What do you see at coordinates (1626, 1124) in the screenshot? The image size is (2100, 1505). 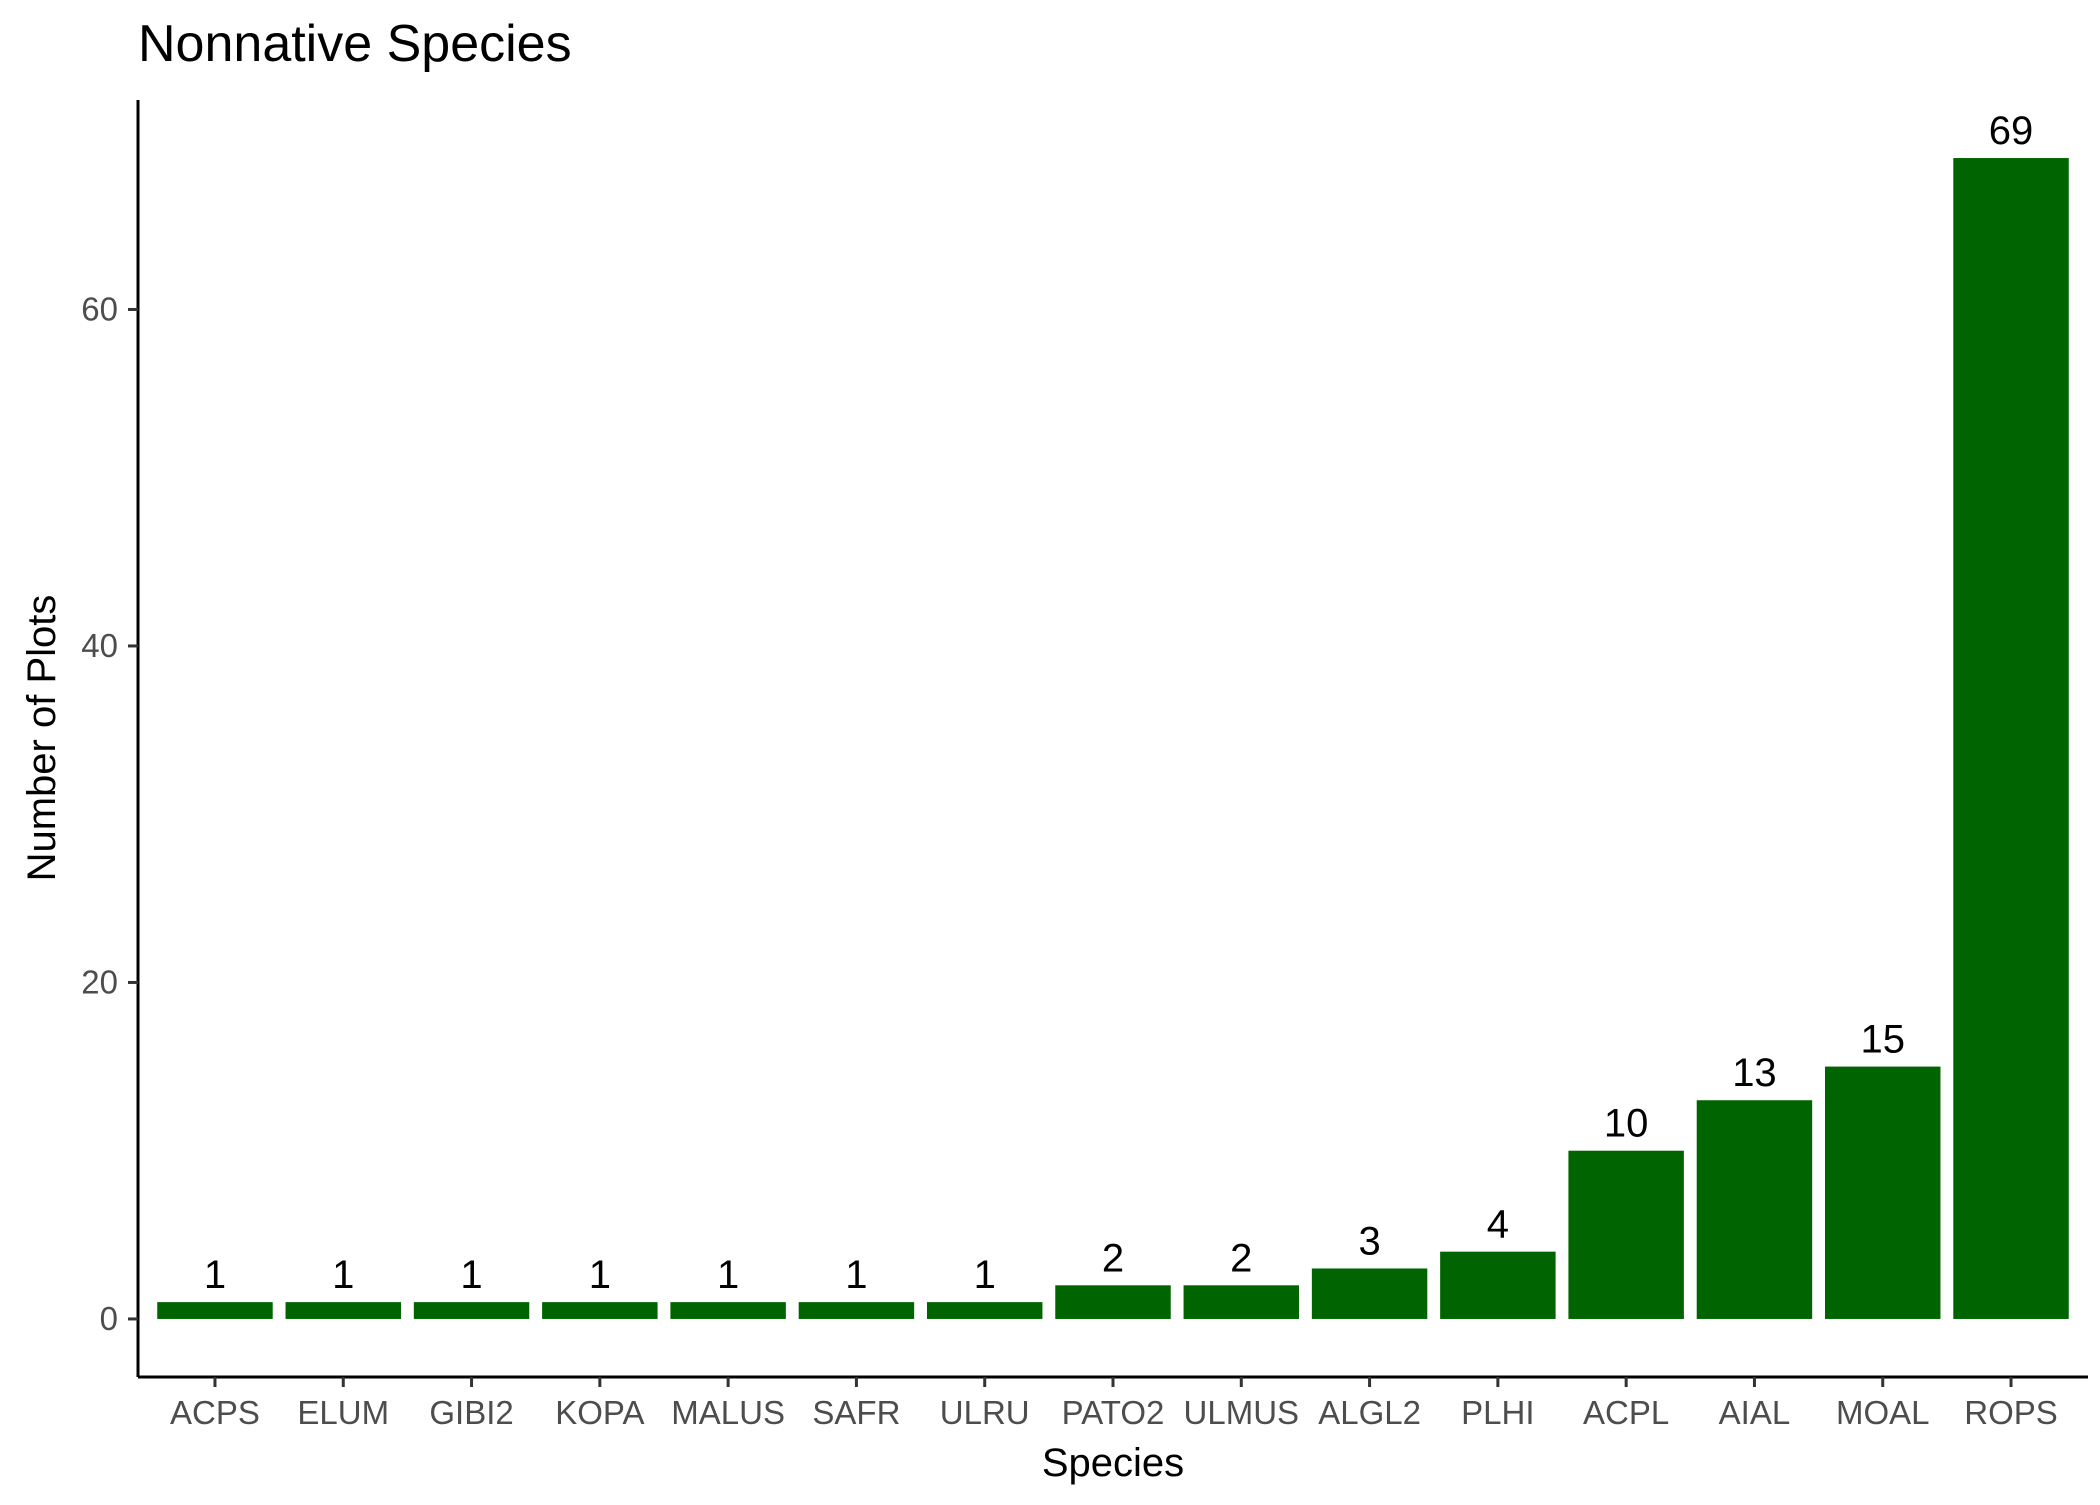 I see `value-label-acpl: 10` at bounding box center [1626, 1124].